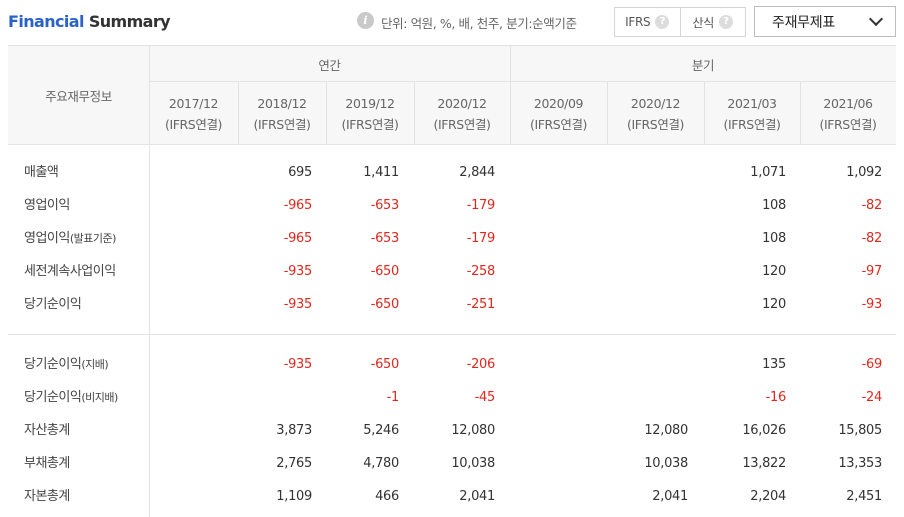  What do you see at coordinates (848, 103) in the screenshot?
I see `period-date: 2021/06` at bounding box center [848, 103].